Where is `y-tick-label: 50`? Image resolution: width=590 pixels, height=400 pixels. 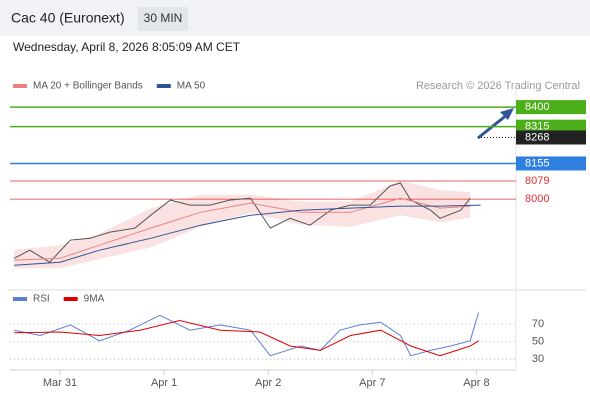
y-tick-label: 50 is located at coordinates (538, 342).